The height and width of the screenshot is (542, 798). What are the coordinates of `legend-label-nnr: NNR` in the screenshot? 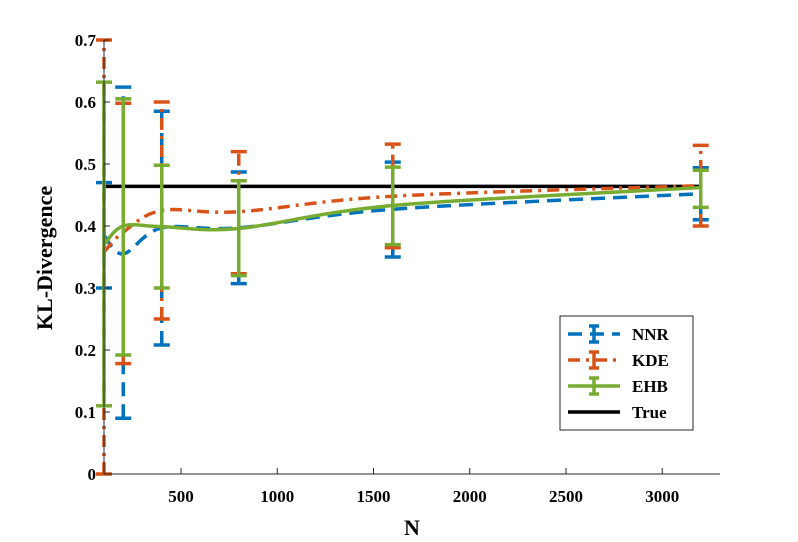 It's located at (651, 334).